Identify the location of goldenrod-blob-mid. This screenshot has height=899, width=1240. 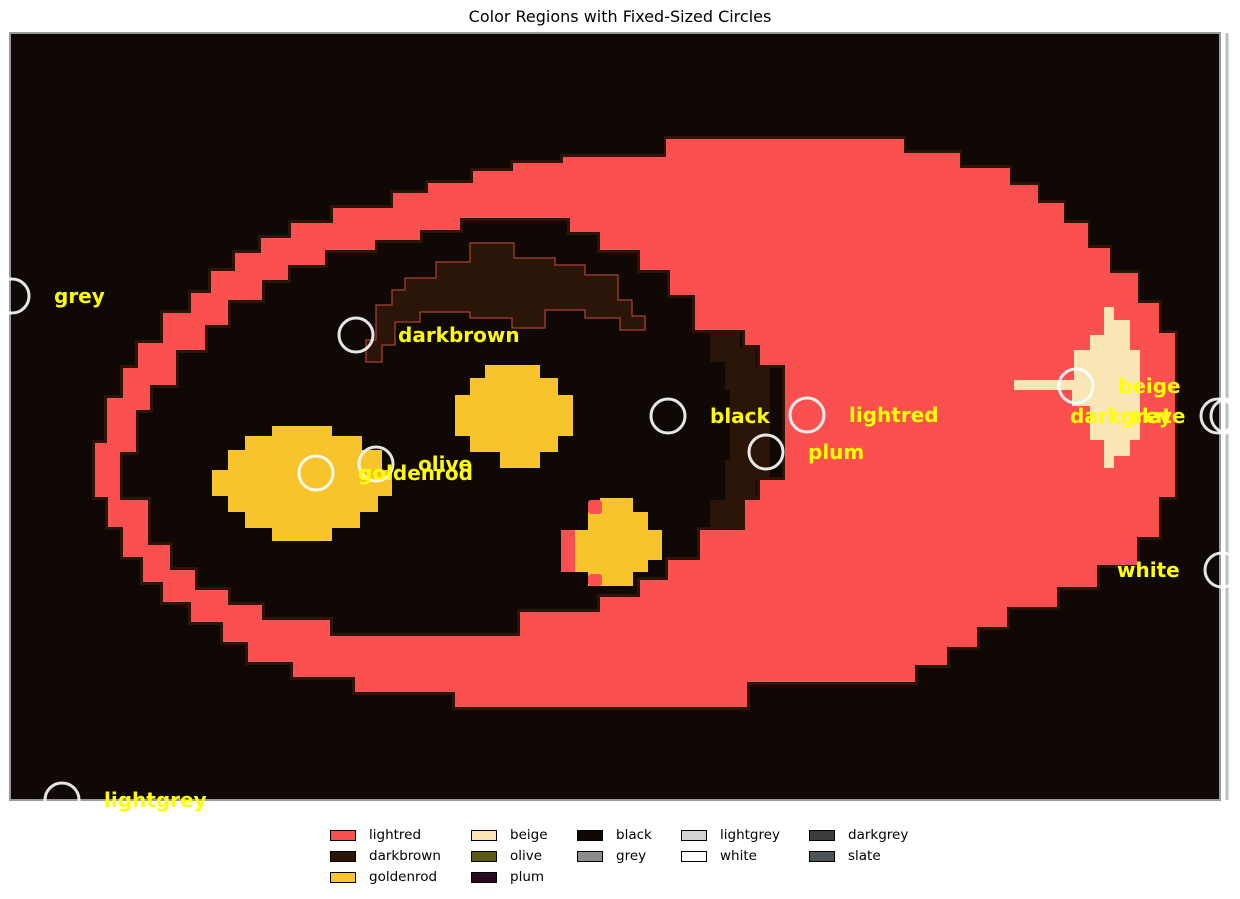
(514, 416).